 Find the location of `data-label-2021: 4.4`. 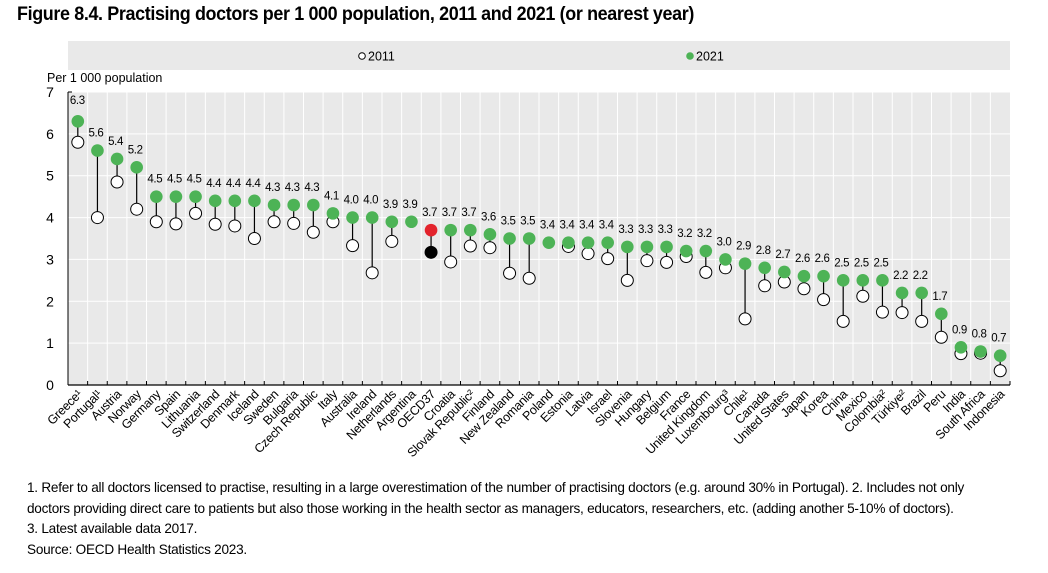

data-label-2021: 4.4 is located at coordinates (214, 184).